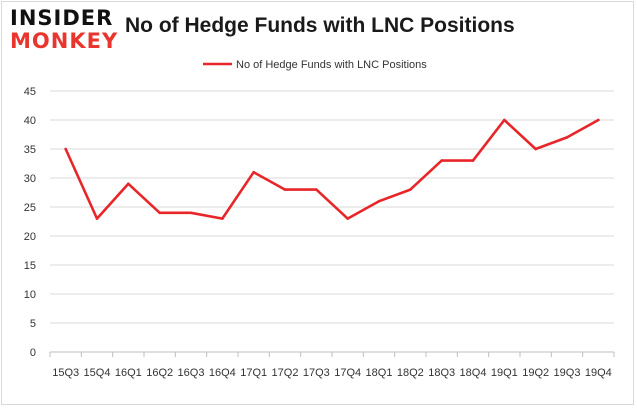 The width and height of the screenshot is (637, 408). What do you see at coordinates (62, 18) in the screenshot?
I see `logo-line-1: INSIDER` at bounding box center [62, 18].